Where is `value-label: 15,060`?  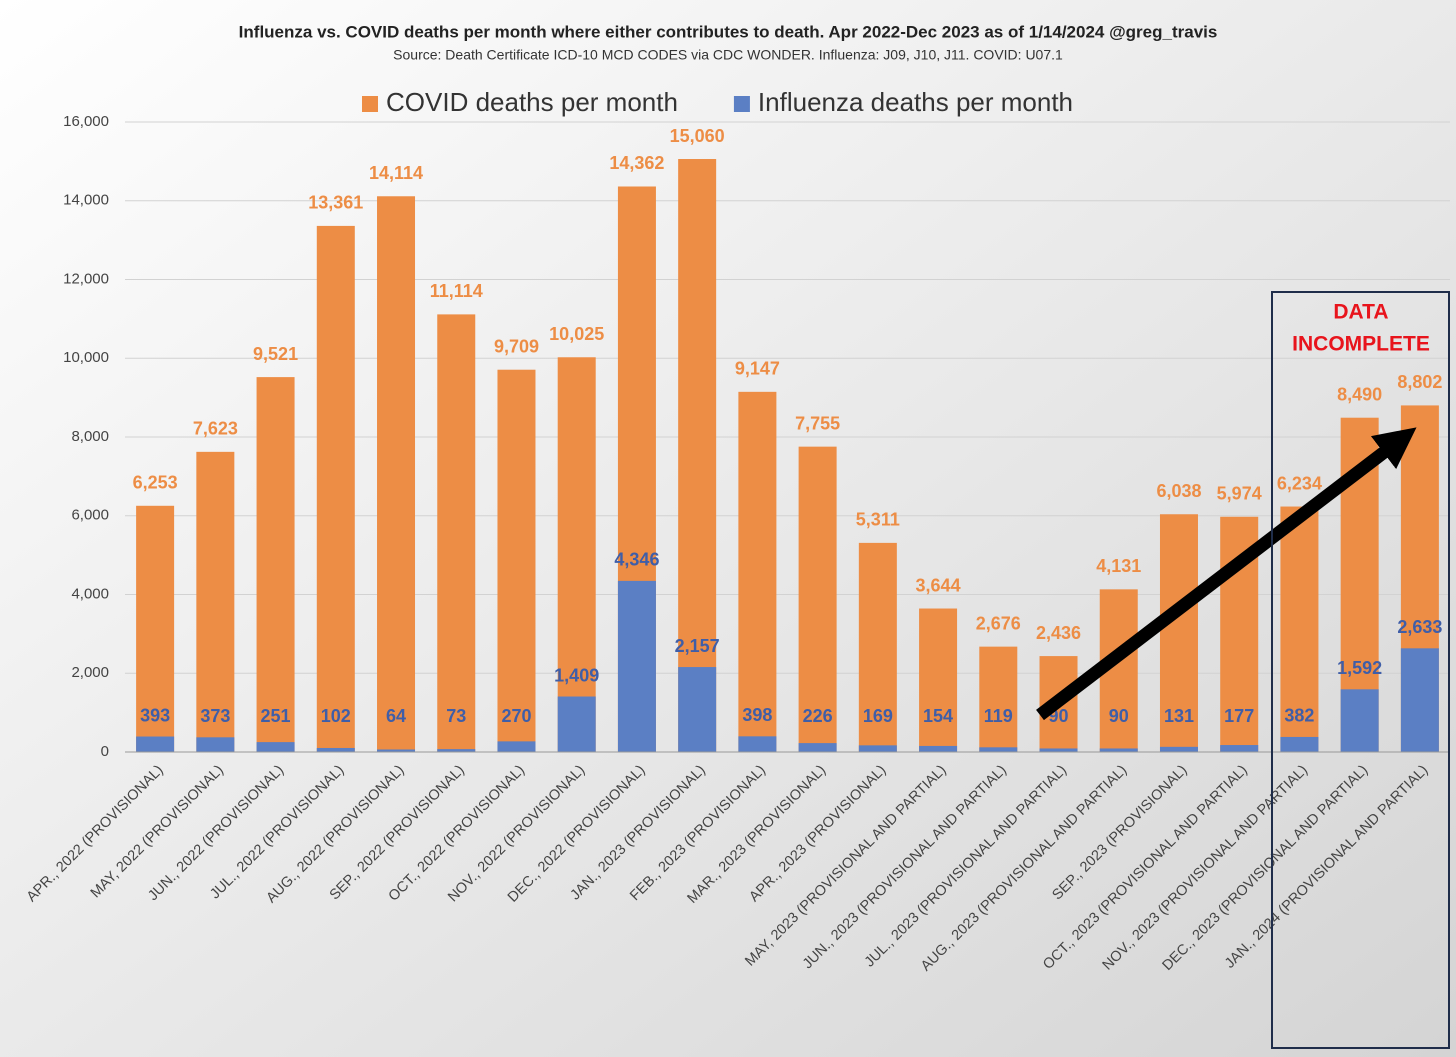
value-label: 15,060 is located at coordinates (697, 136).